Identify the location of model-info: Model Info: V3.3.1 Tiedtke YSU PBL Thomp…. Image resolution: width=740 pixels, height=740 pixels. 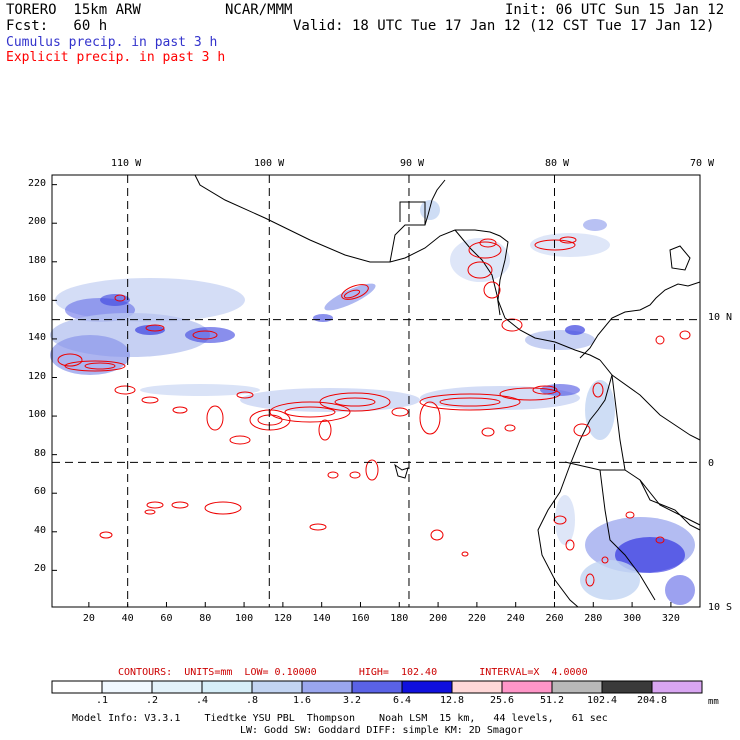
(340, 718).